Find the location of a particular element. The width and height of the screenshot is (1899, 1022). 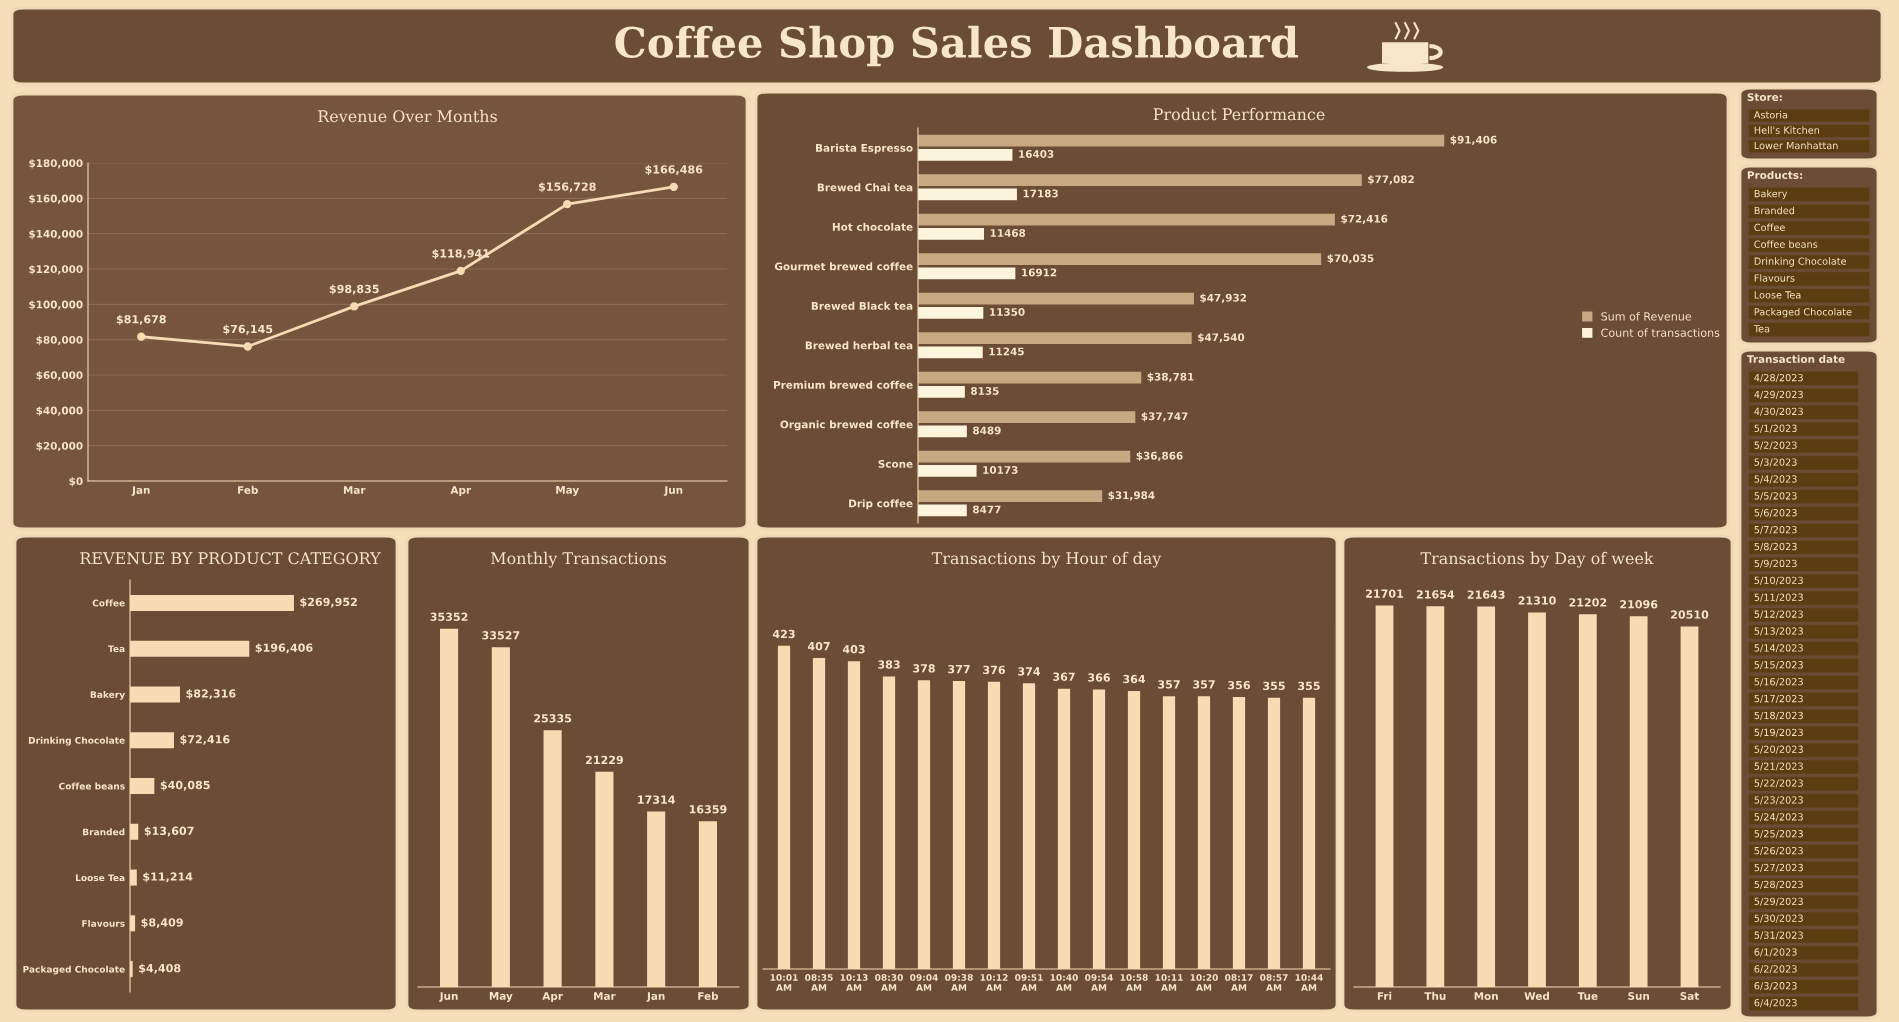

data-label: $8,409 is located at coordinates (162, 923).